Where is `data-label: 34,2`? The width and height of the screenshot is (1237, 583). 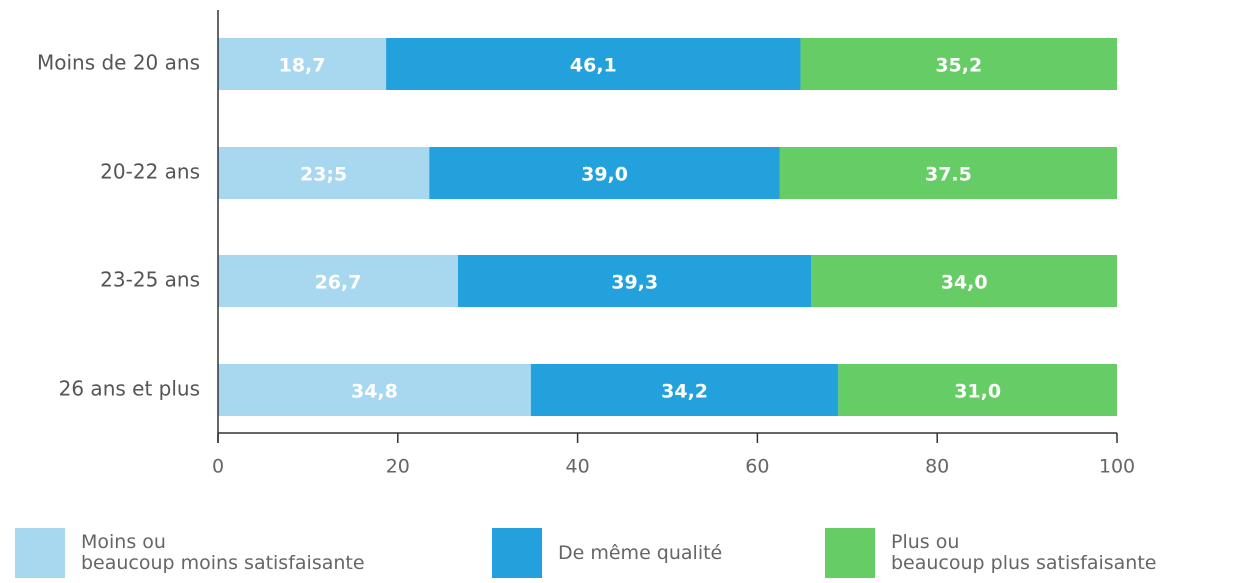 data-label: 34,2 is located at coordinates (684, 392).